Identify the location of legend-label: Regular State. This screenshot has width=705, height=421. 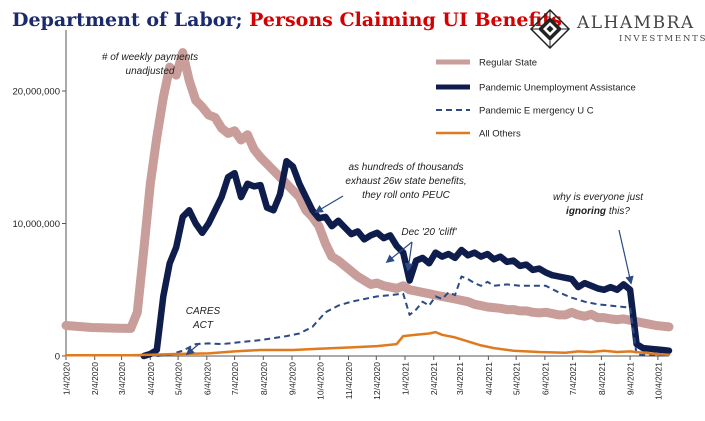
(508, 63).